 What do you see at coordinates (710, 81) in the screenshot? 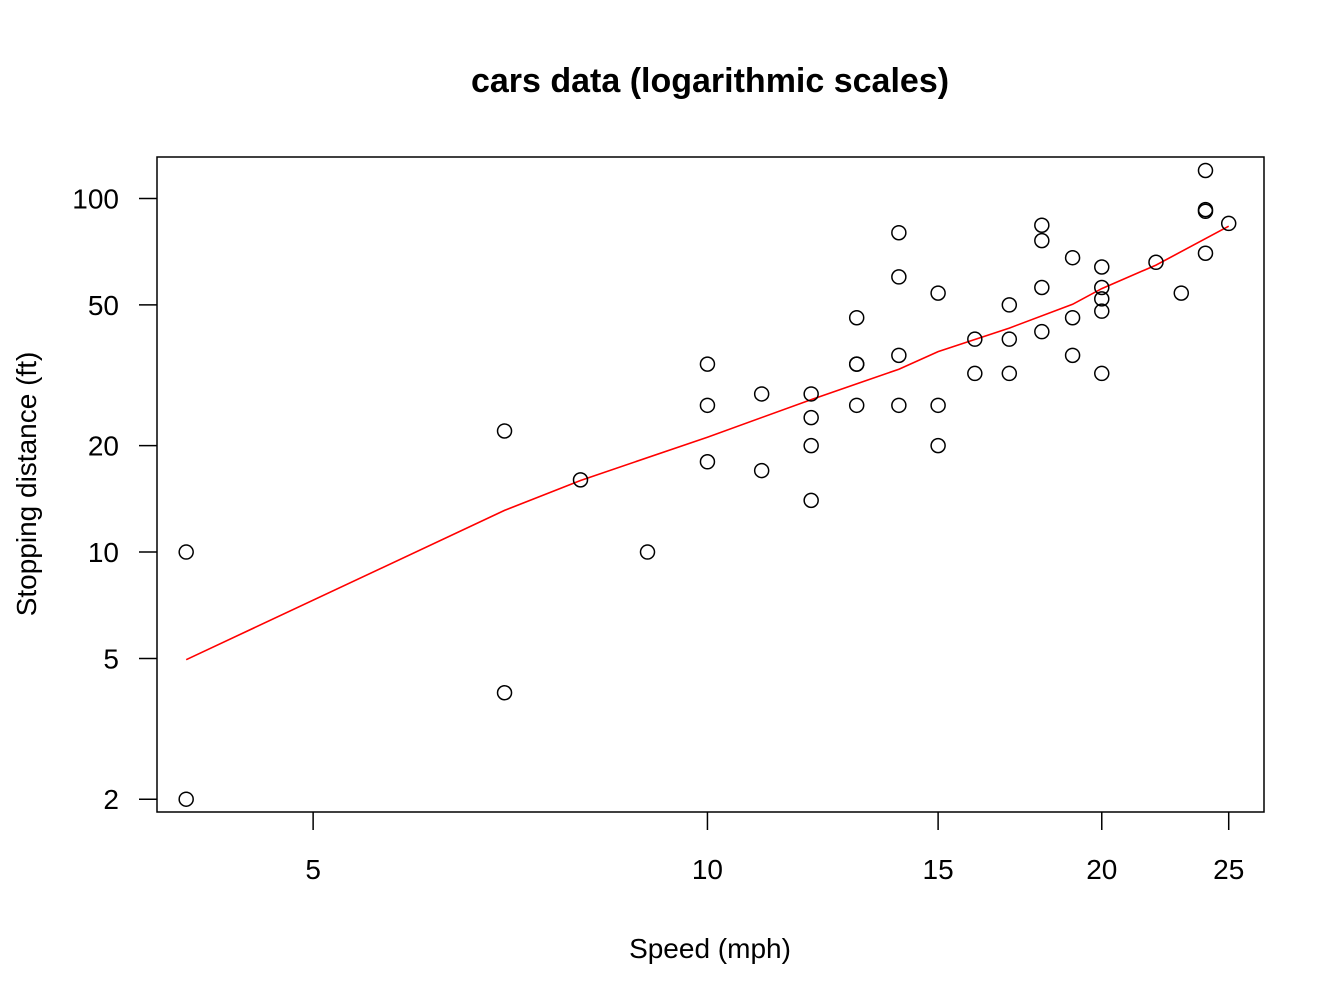
I see `chart-title: cars data (logarithmic scales)` at bounding box center [710, 81].